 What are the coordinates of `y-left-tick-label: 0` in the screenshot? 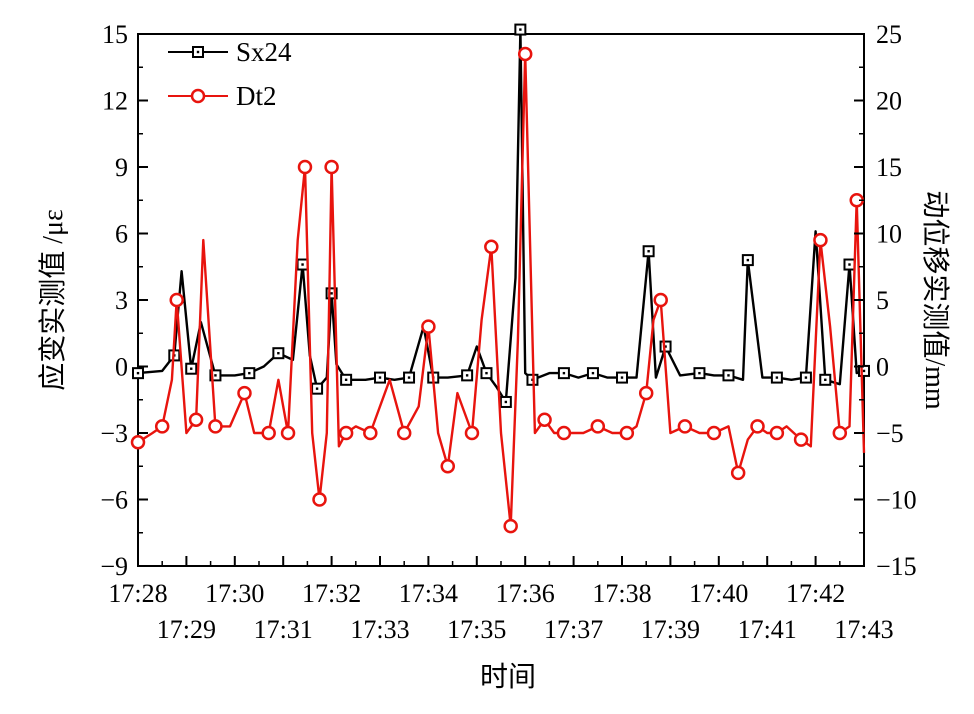 It's located at (121, 367).